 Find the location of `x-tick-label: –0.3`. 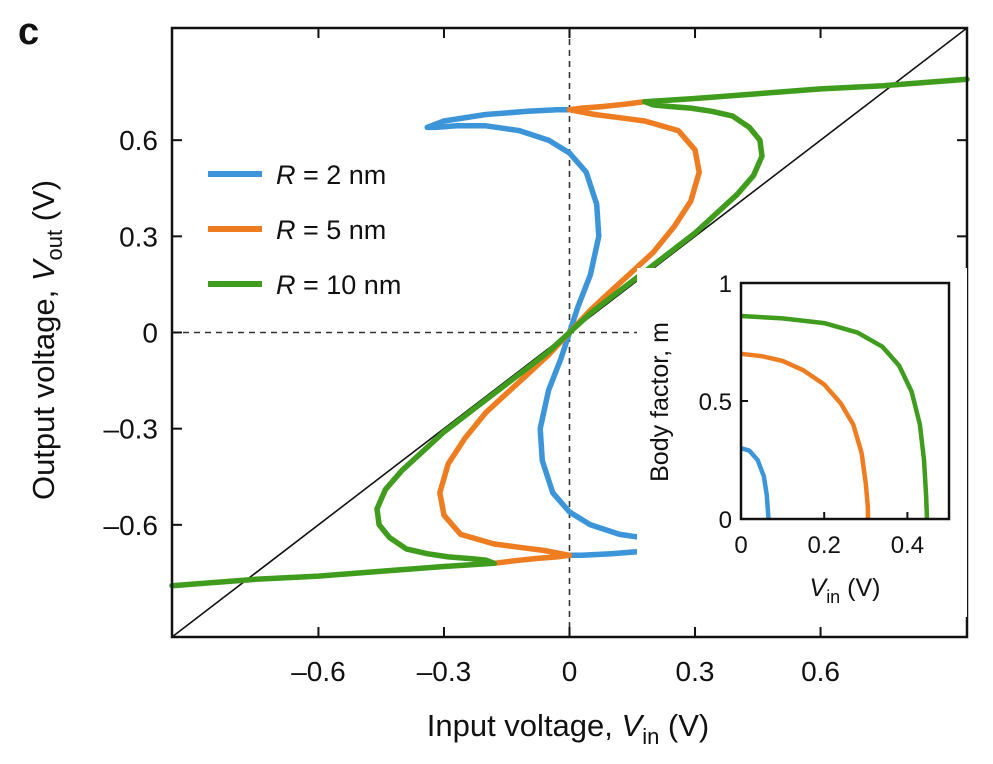

x-tick-label: –0.3 is located at coordinates (444, 671).